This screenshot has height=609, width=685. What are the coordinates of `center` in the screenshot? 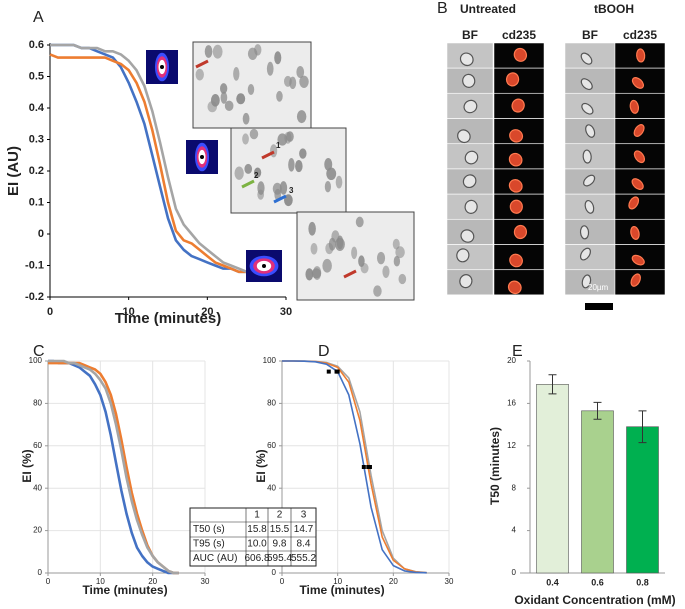 It's located at (202, 157).